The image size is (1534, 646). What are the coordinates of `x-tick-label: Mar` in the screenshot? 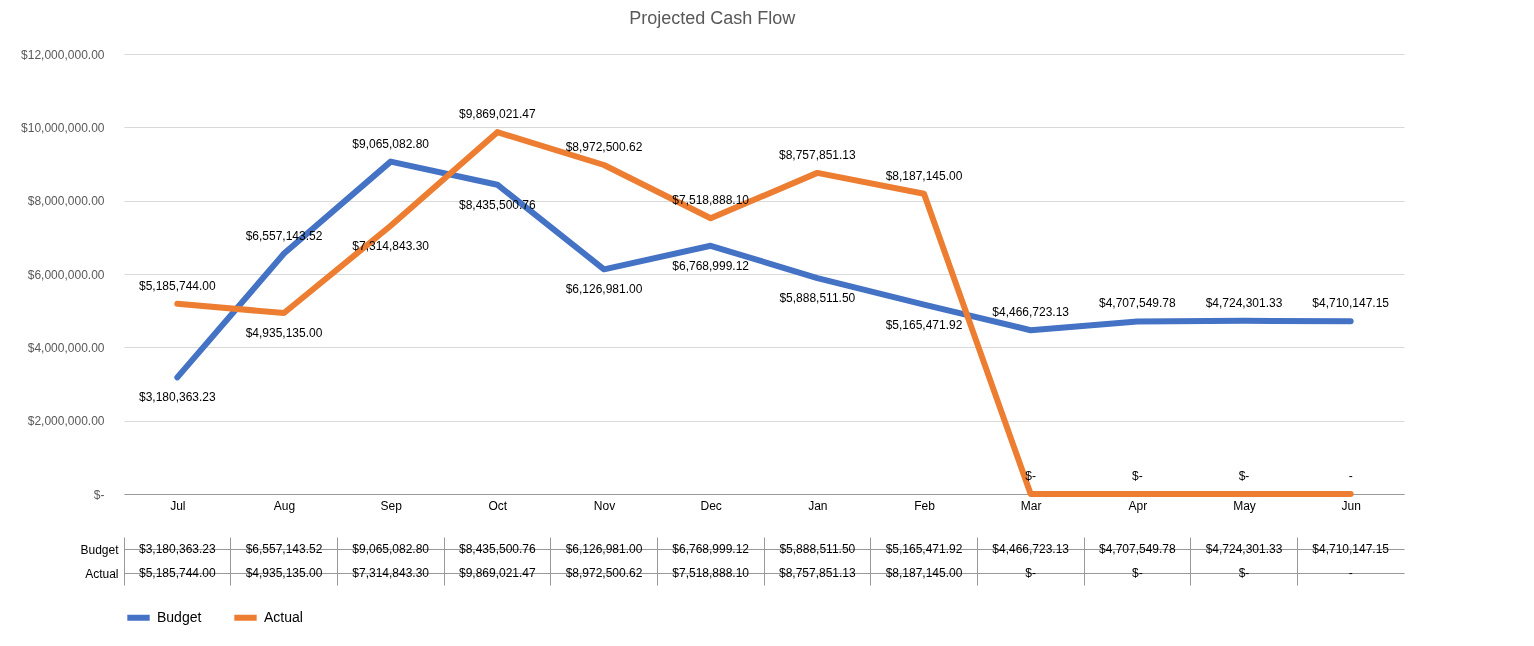 It's located at (1031, 505).